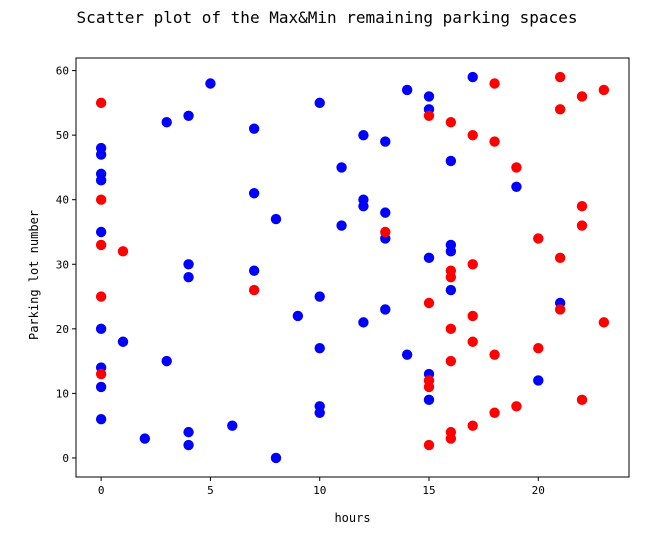 Image resolution: width=654 pixels, height=535 pixels. I want to click on y-tick-label: 60, so click(62, 71).